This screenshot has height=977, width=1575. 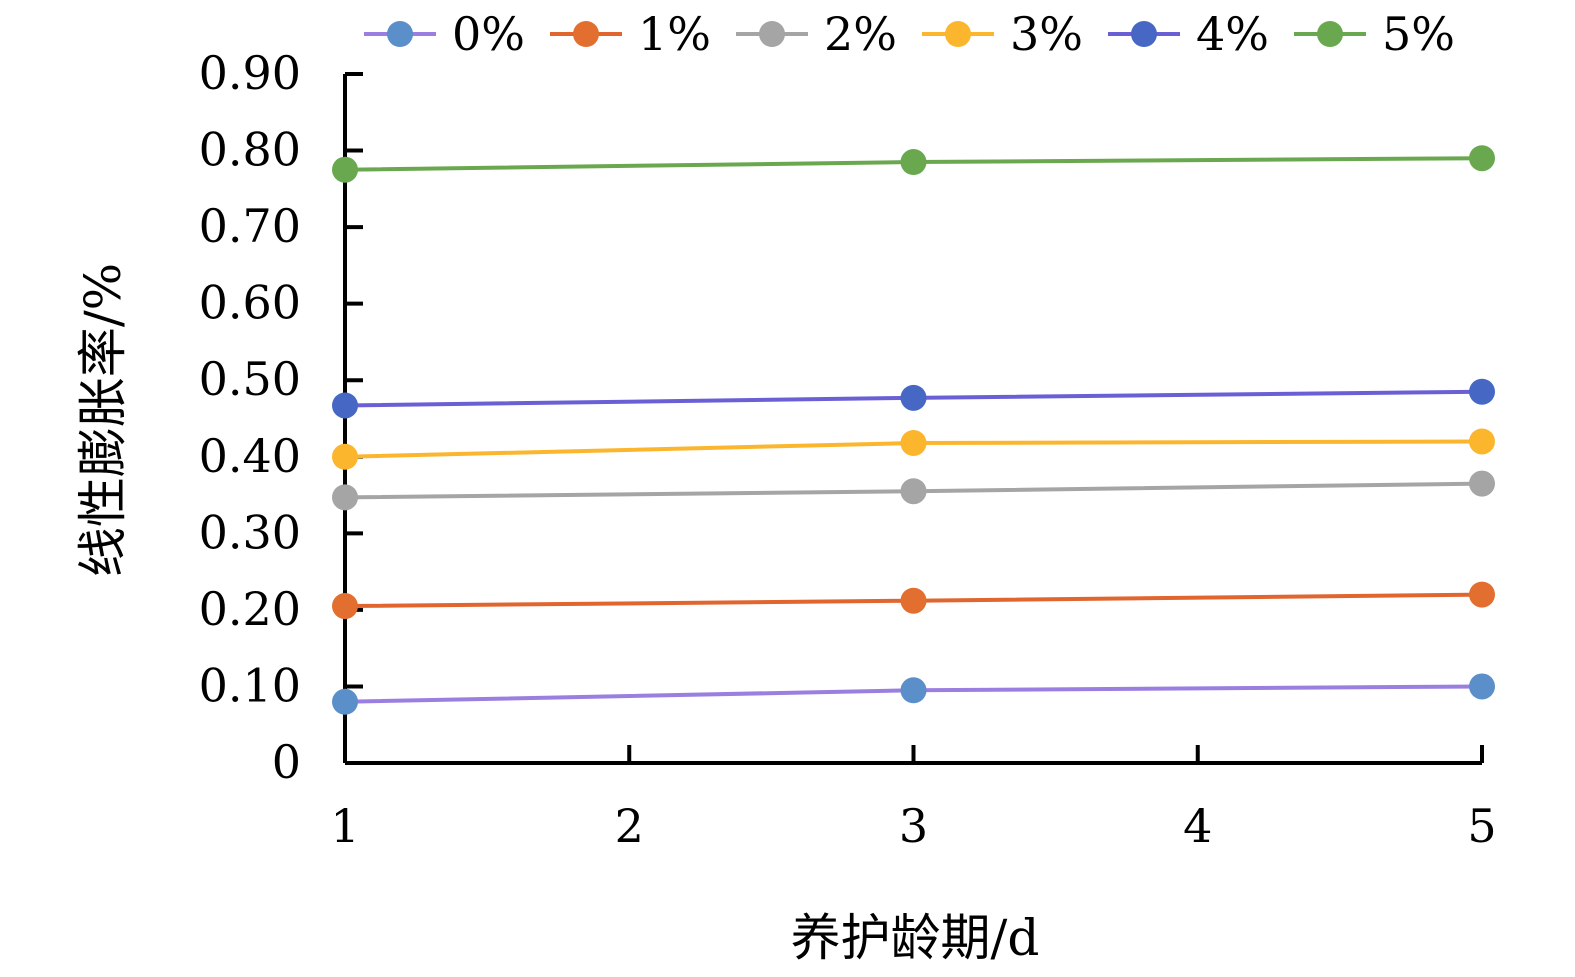 What do you see at coordinates (444, 34) in the screenshot?
I see `legend-item: 0%` at bounding box center [444, 34].